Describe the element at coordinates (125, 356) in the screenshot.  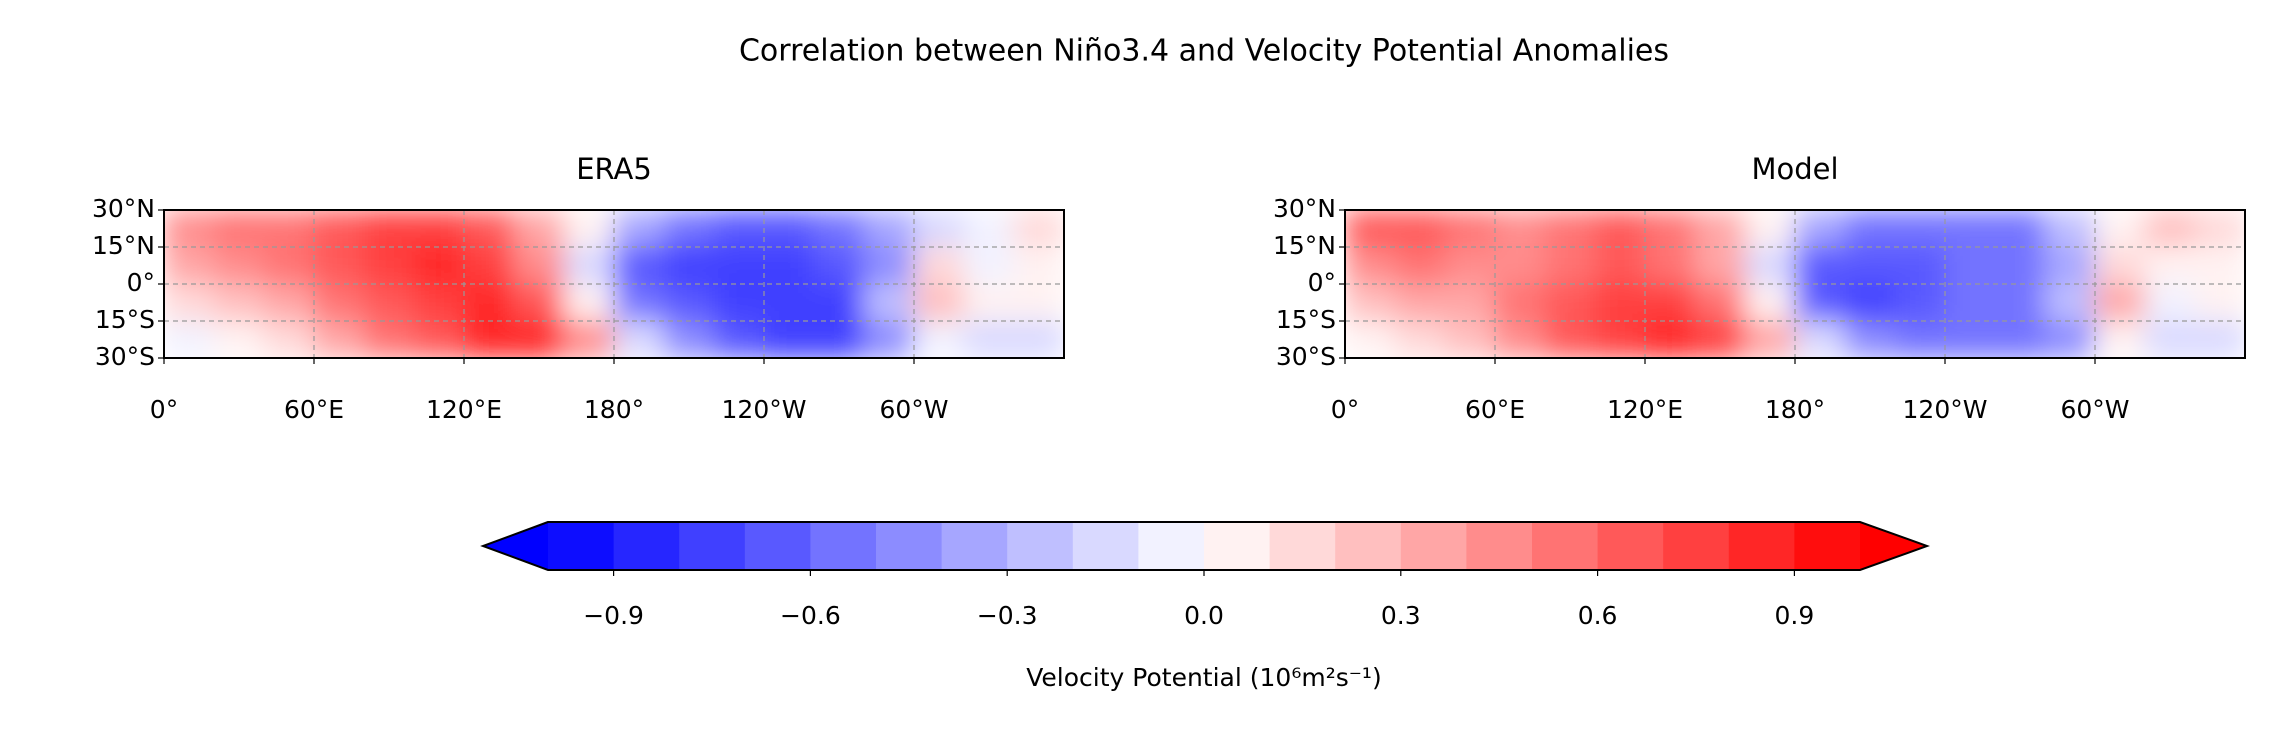
I see `y-tick-label: 30°S` at that location.